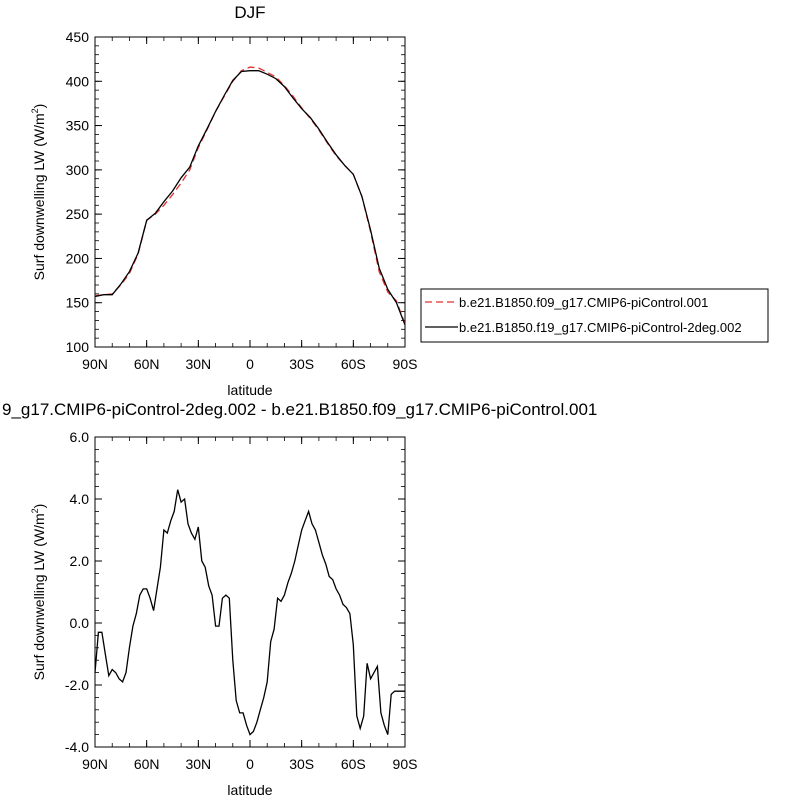 Image resolution: width=800 pixels, height=800 pixels. What do you see at coordinates (80, 623) in the screenshot?
I see `y-tick-label: 0.0` at bounding box center [80, 623].